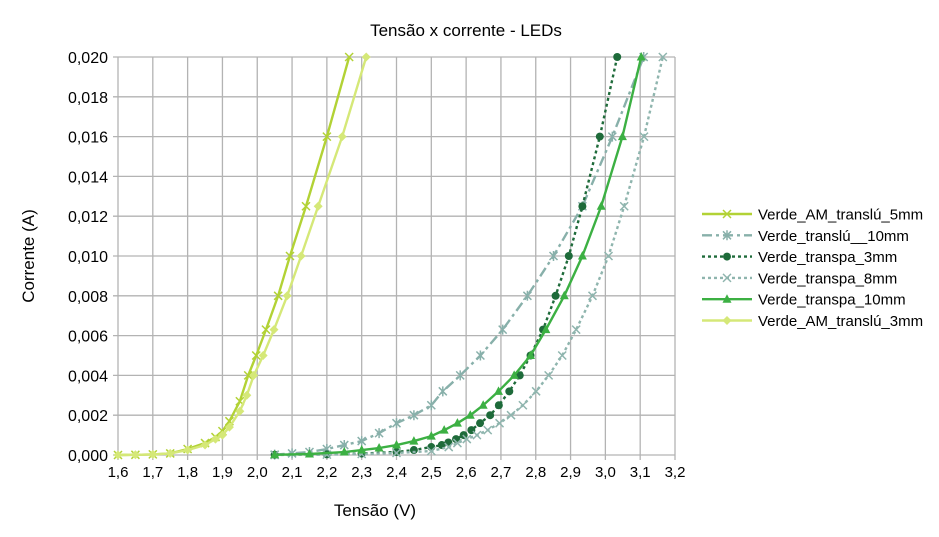 This screenshot has width=939, height=537. Describe the element at coordinates (605, 472) in the screenshot. I see `x-tick-label: 3,0` at that location.